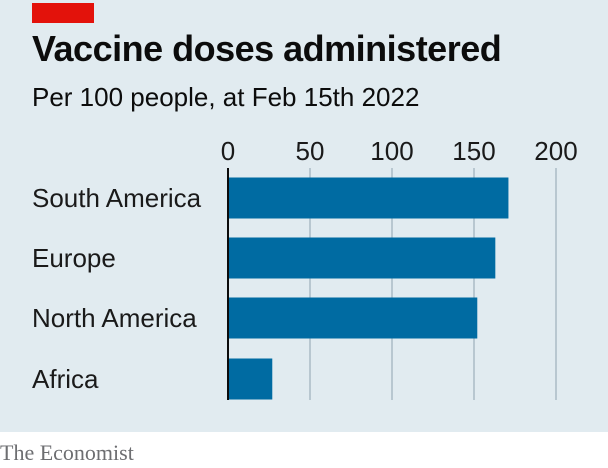 The width and height of the screenshot is (608, 468). What do you see at coordinates (473, 151) in the screenshot?
I see `x-tick-label: 150` at bounding box center [473, 151].